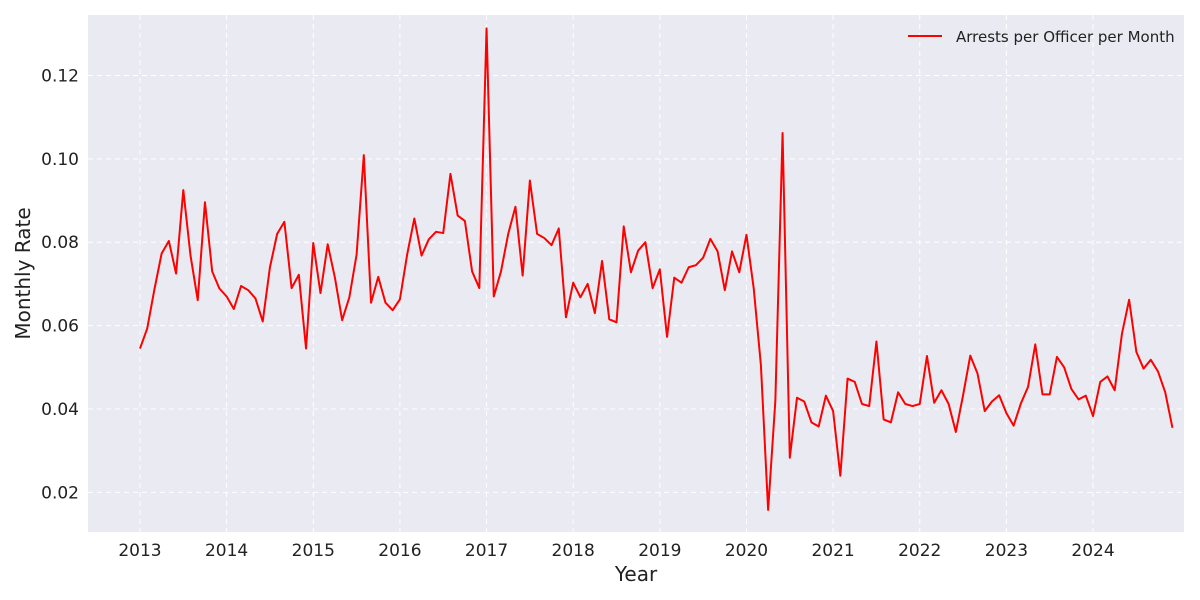 The height and width of the screenshot is (600, 1200). I want to click on x-tick-label: 2024, so click(1092, 551).